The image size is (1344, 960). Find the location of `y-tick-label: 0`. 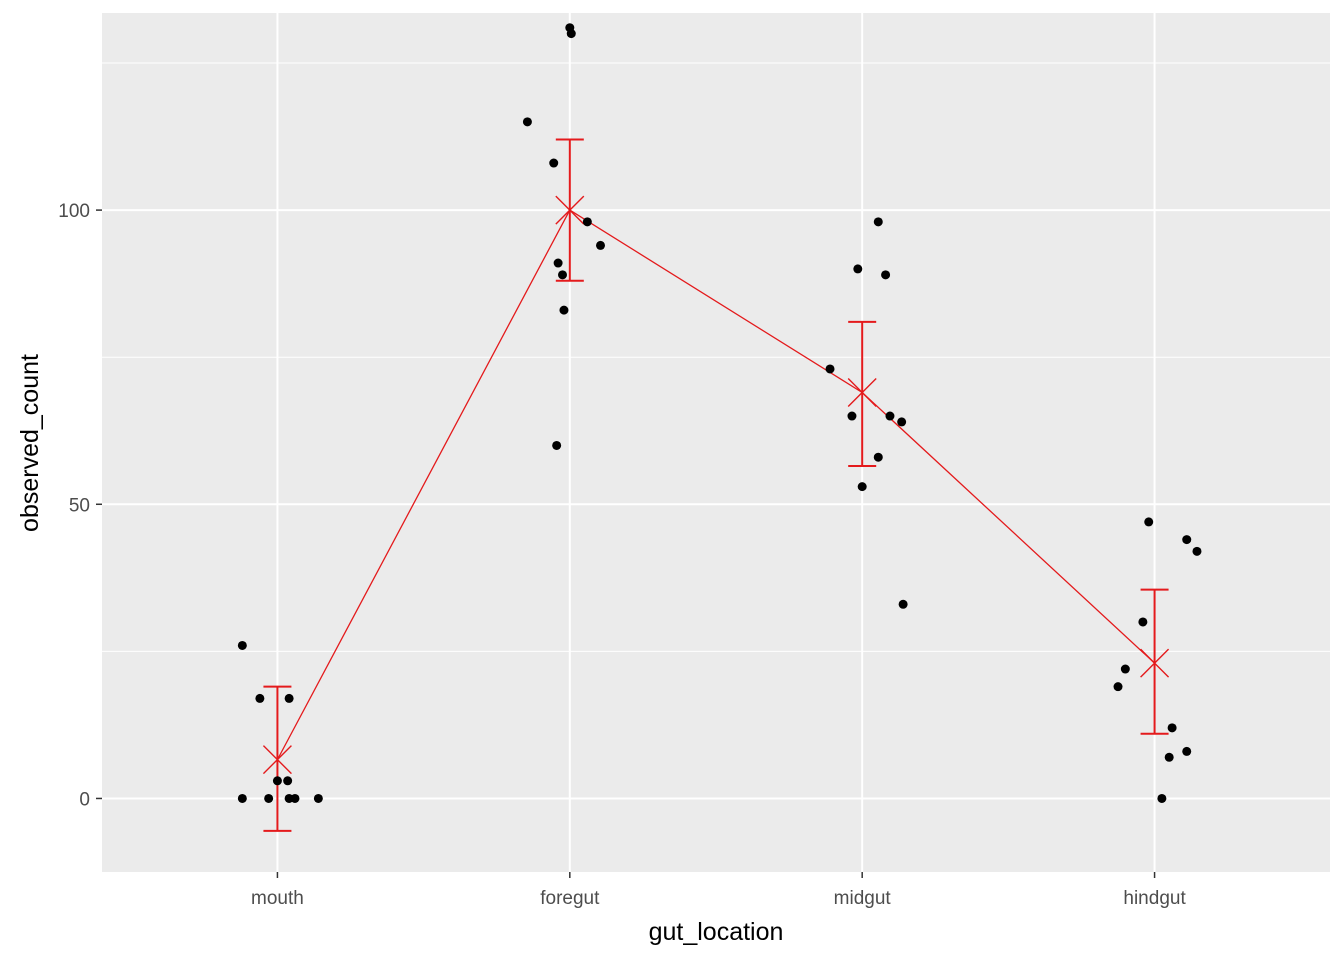

y-tick-label: 0 is located at coordinates (84, 799).